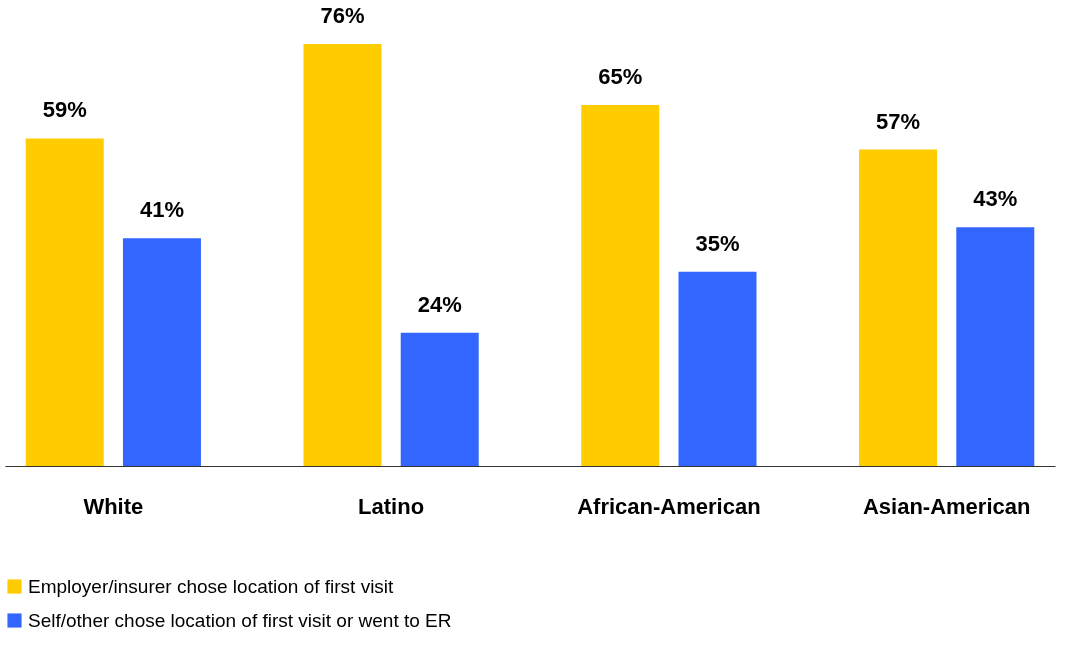 This screenshot has height=646, width=1073. I want to click on legend-label: Employer/insurer chose location of first visit, so click(211, 586).